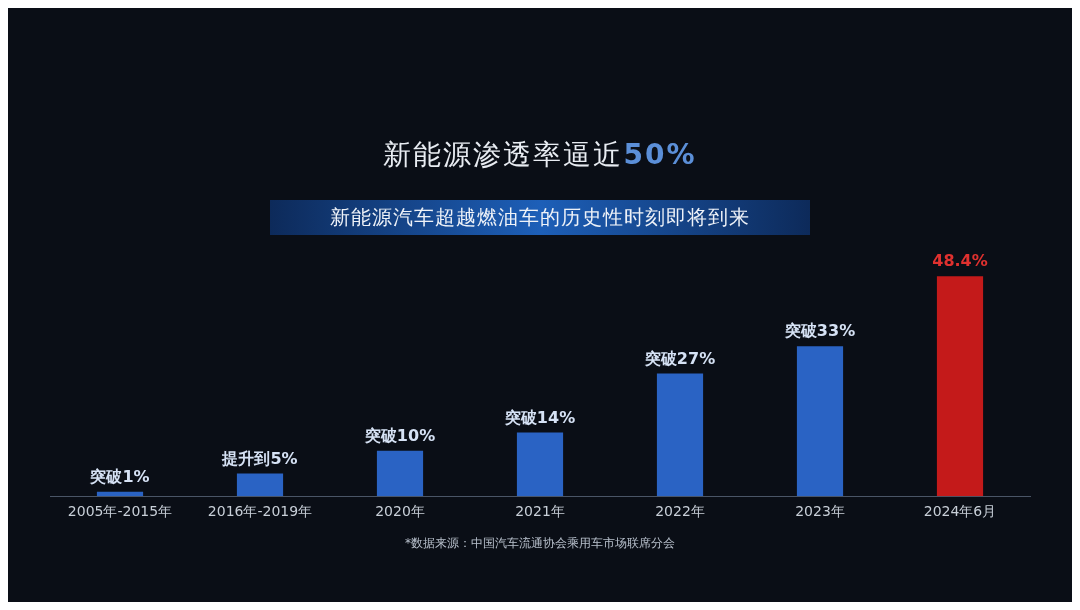  Describe the element at coordinates (120, 511) in the screenshot. I see `x-tick-label: 2005年-2015年` at that location.